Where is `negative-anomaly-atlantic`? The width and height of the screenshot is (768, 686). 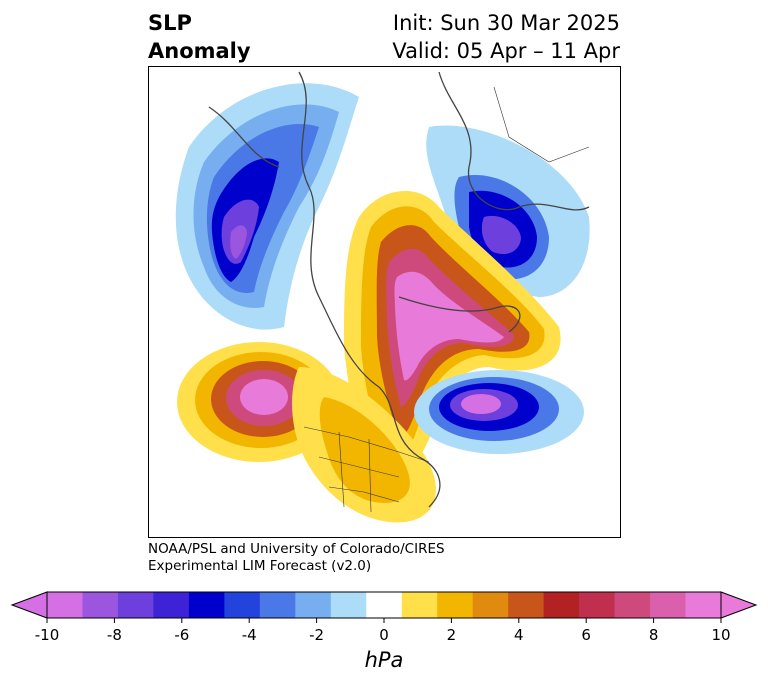
negative-anomaly-atlantic is located at coordinates (499, 412).